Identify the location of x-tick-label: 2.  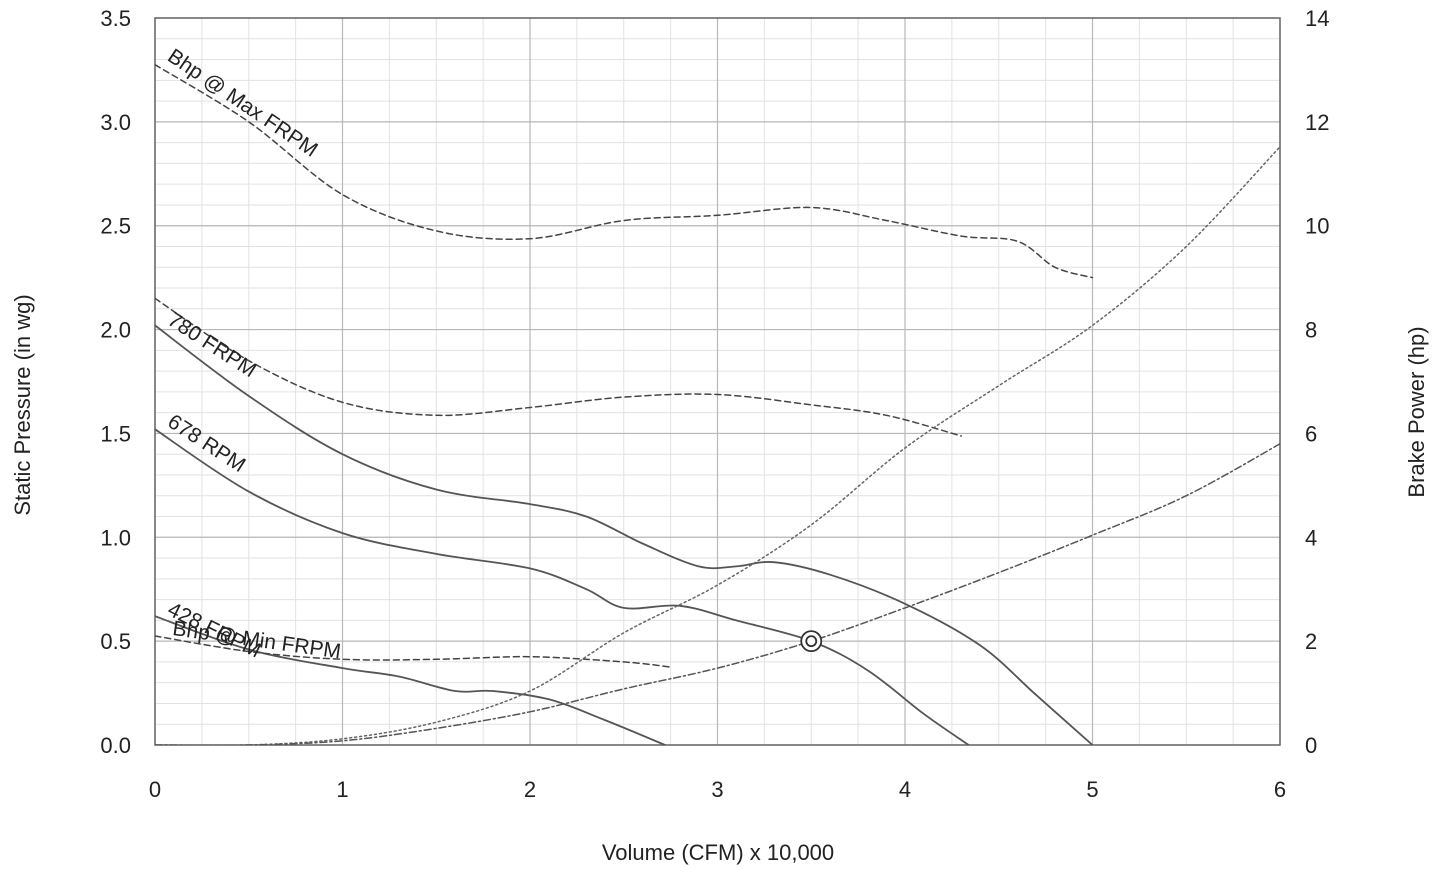
(530, 789).